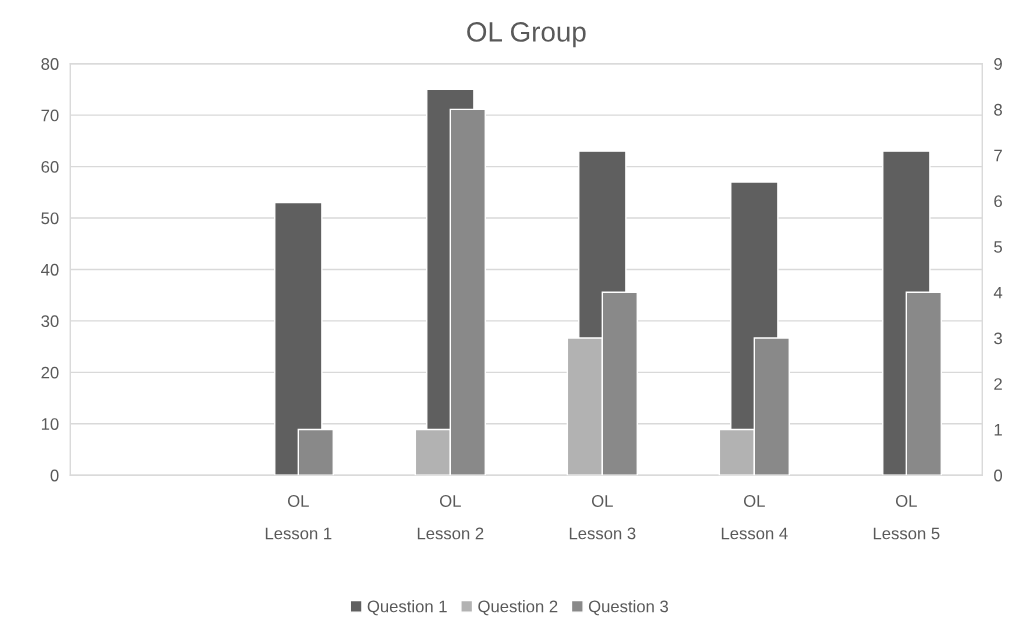 Image resolution: width=1019 pixels, height=637 pixels. What do you see at coordinates (526, 35) in the screenshot?
I see `chart-title: OL Group` at bounding box center [526, 35].